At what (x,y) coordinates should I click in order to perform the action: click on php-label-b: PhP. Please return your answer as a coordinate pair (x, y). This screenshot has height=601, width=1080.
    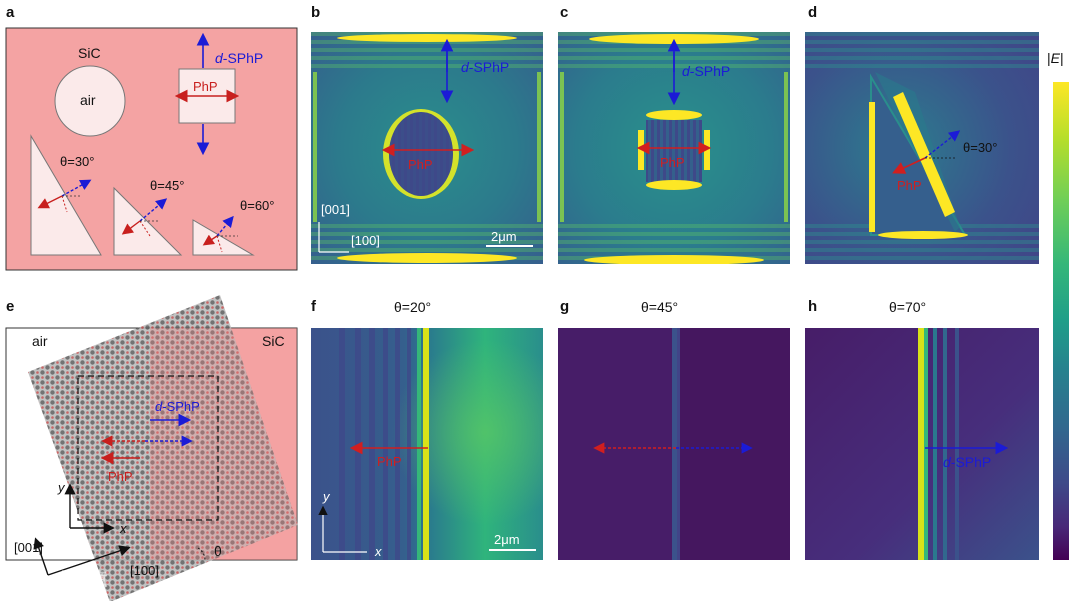
    Looking at the image, I should click on (420, 164).